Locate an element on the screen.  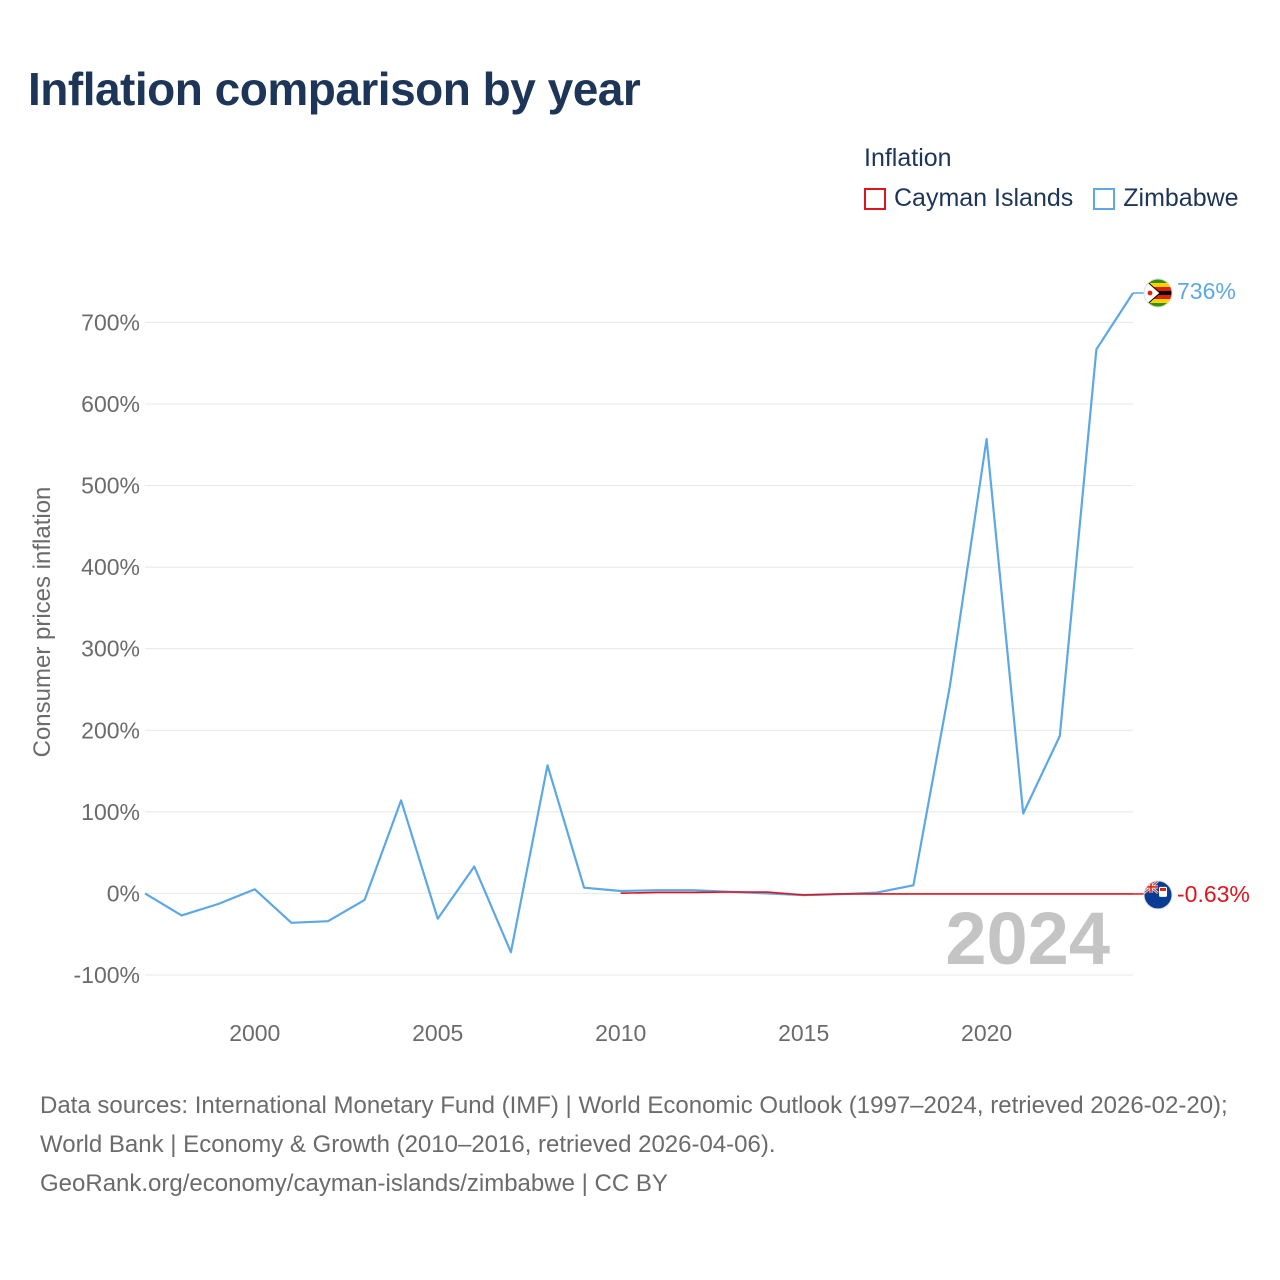
y-tick-label: 600% is located at coordinates (110, 404).